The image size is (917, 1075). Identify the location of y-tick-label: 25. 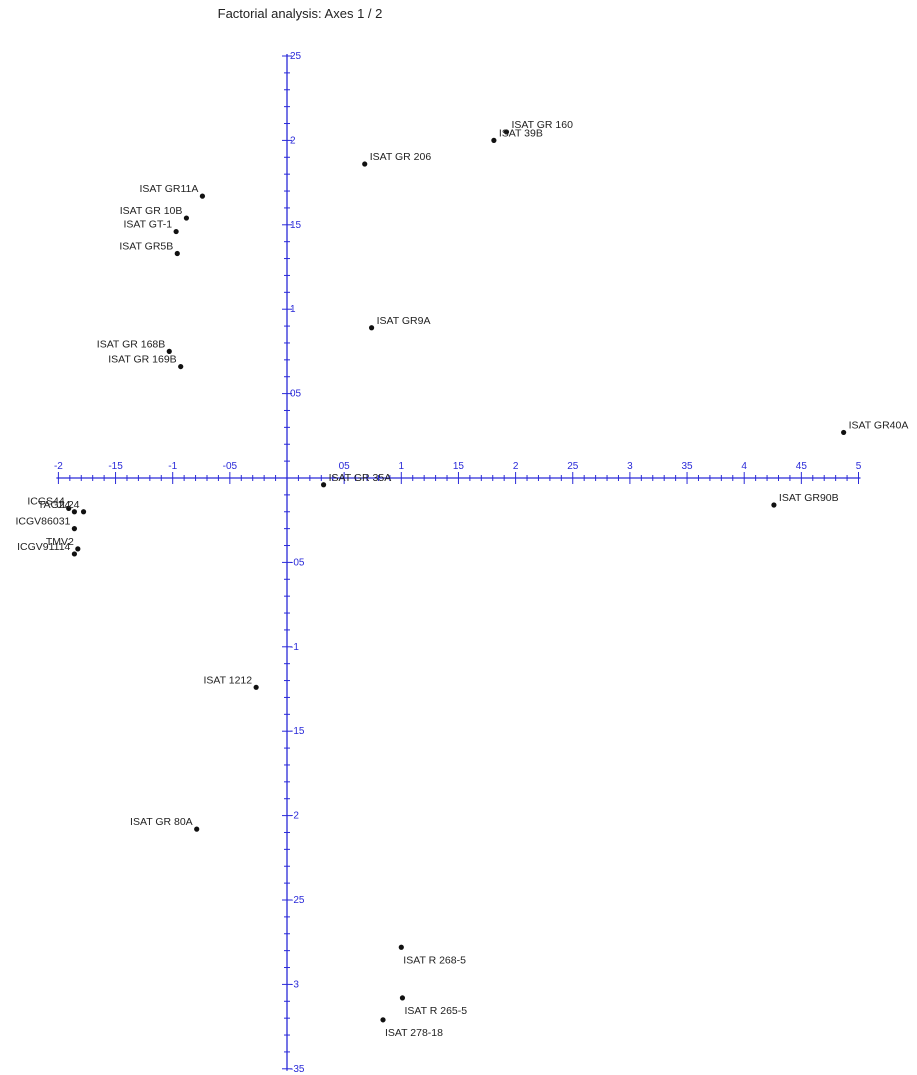
(296, 56).